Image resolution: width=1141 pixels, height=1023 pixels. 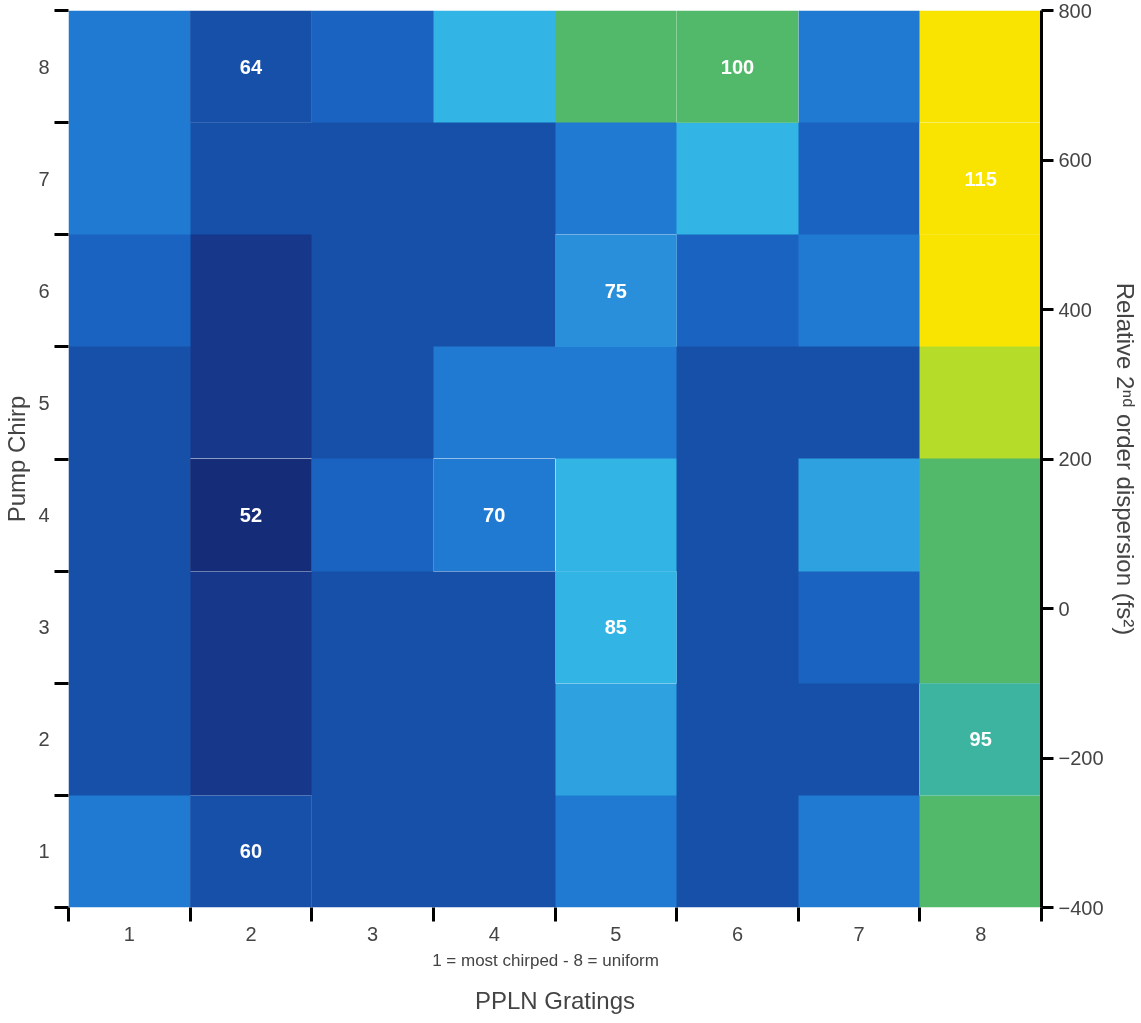 I want to click on data-label: 95, so click(x=980, y=739).